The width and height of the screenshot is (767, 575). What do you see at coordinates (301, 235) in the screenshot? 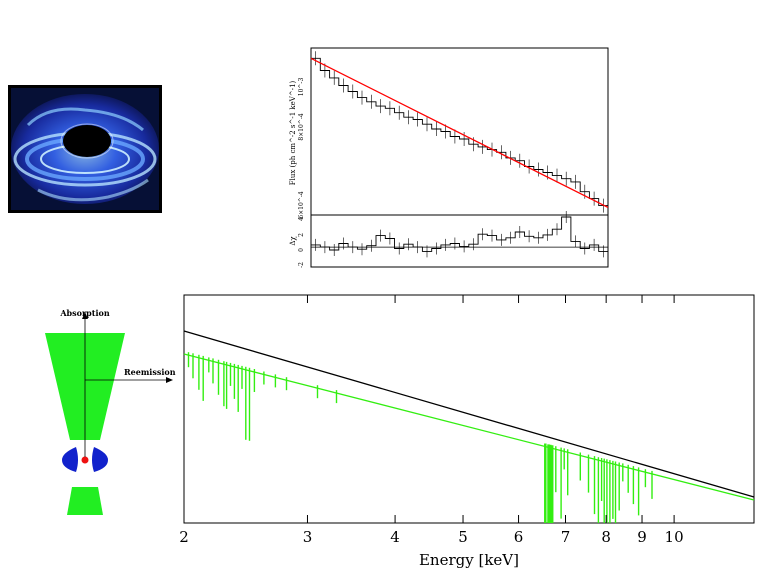
I see `residual-ytick: 2` at bounding box center [301, 235].